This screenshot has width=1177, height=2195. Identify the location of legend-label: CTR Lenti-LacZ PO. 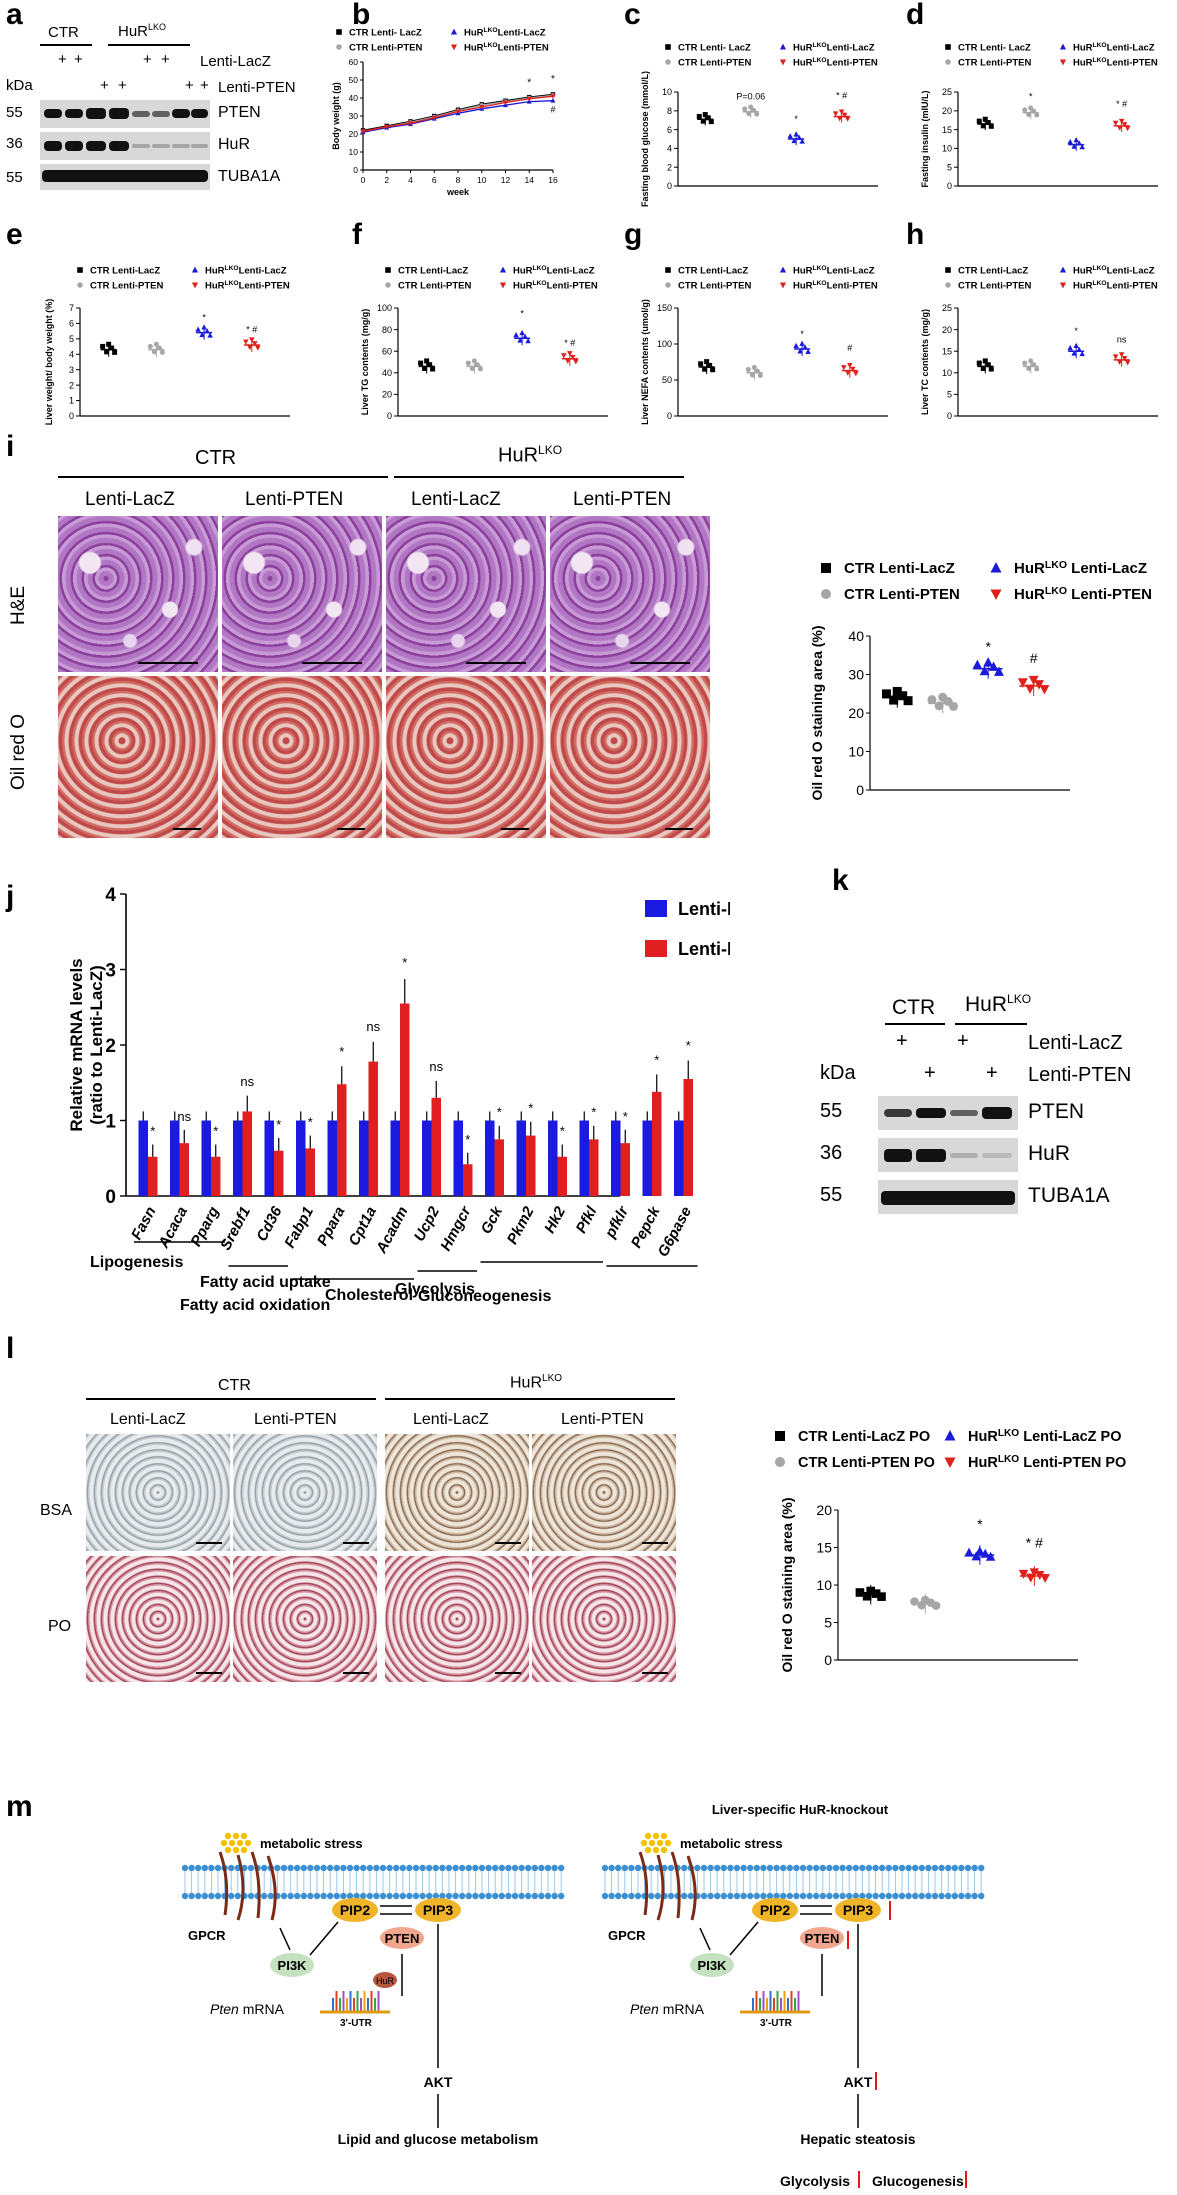
(864, 1437).